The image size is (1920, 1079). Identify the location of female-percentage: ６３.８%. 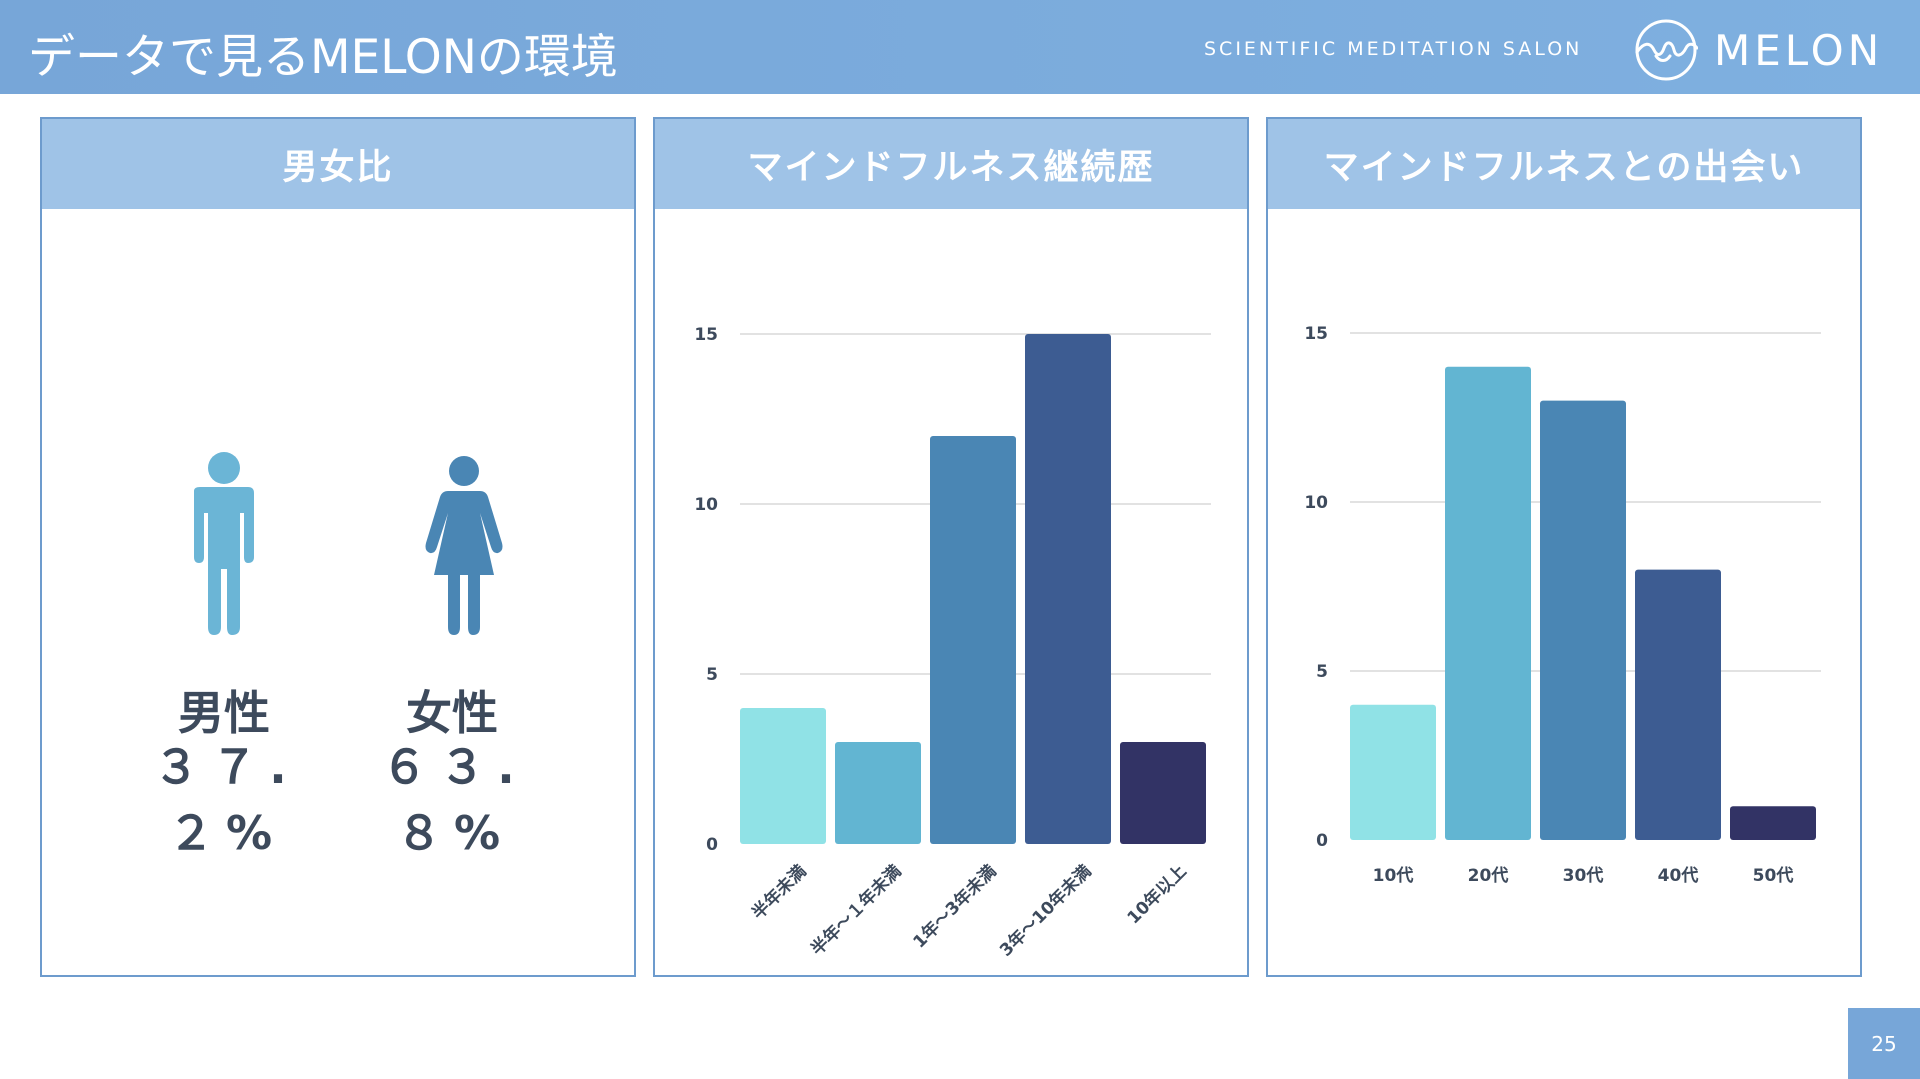
(454, 800).